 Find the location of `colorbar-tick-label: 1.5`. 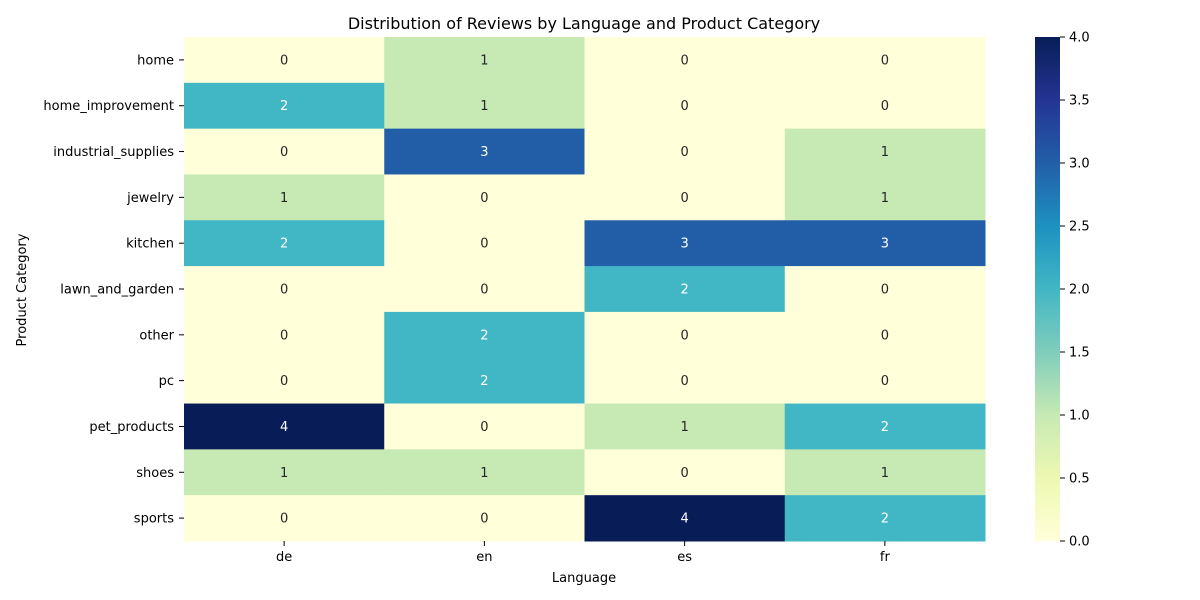

colorbar-tick-label: 1.5 is located at coordinates (1079, 353).